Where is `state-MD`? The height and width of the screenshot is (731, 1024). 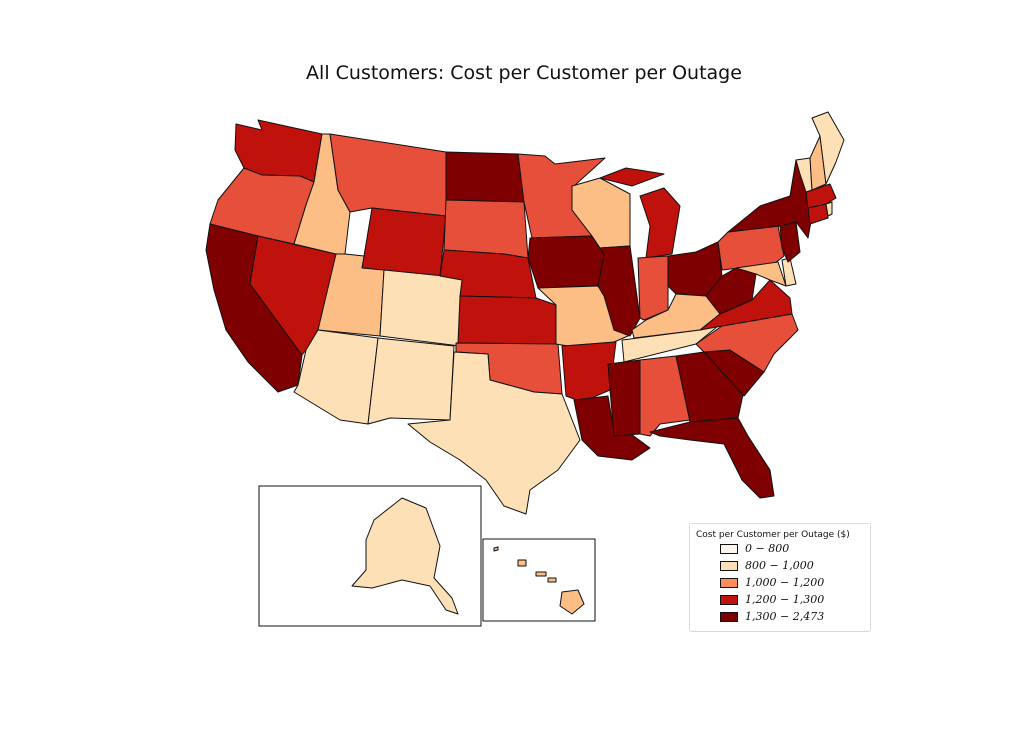
state-MD is located at coordinates (761, 274).